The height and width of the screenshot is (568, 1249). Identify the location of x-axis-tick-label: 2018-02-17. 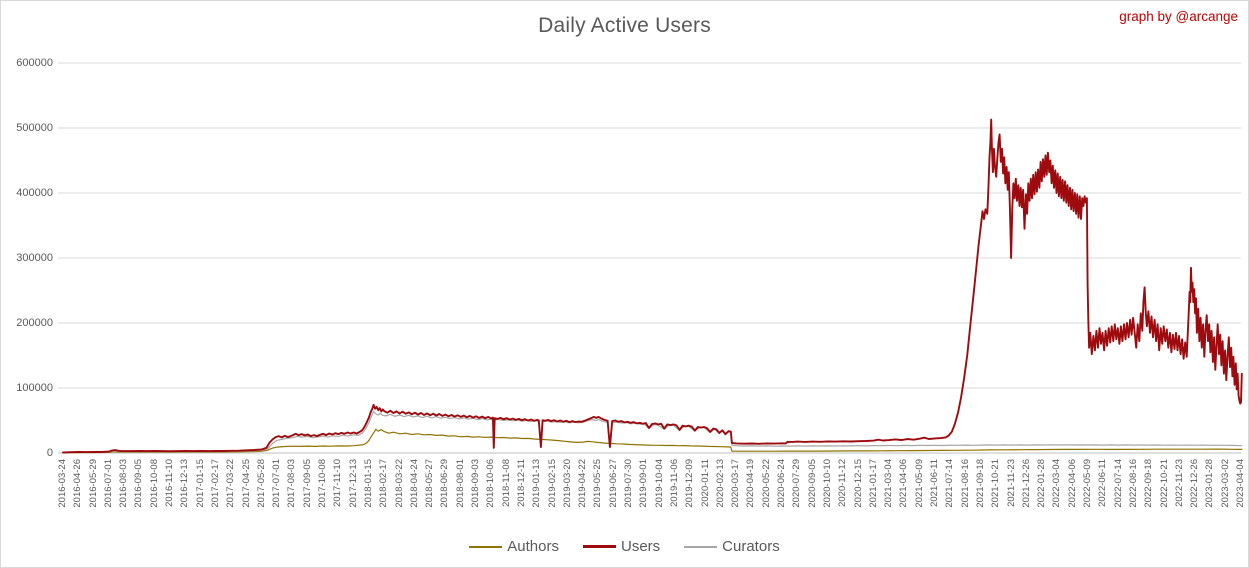
(384, 483).